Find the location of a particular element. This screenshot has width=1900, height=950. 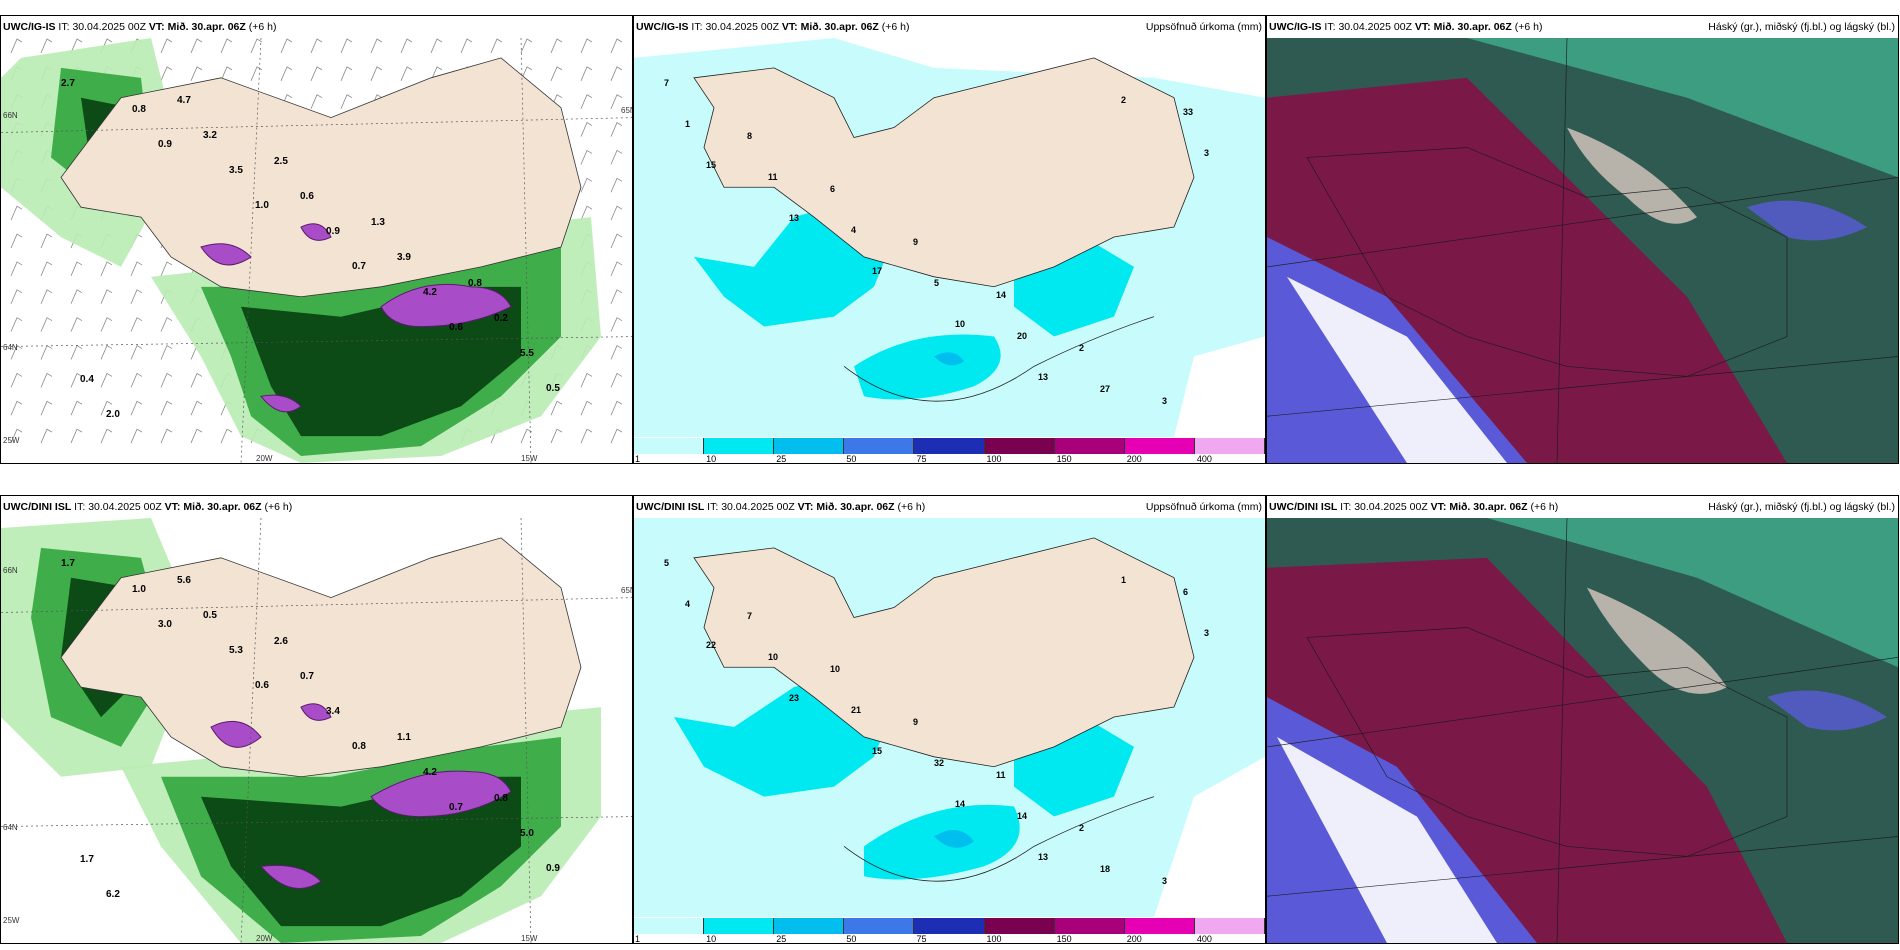

value-label: 5.0 is located at coordinates (527, 833).